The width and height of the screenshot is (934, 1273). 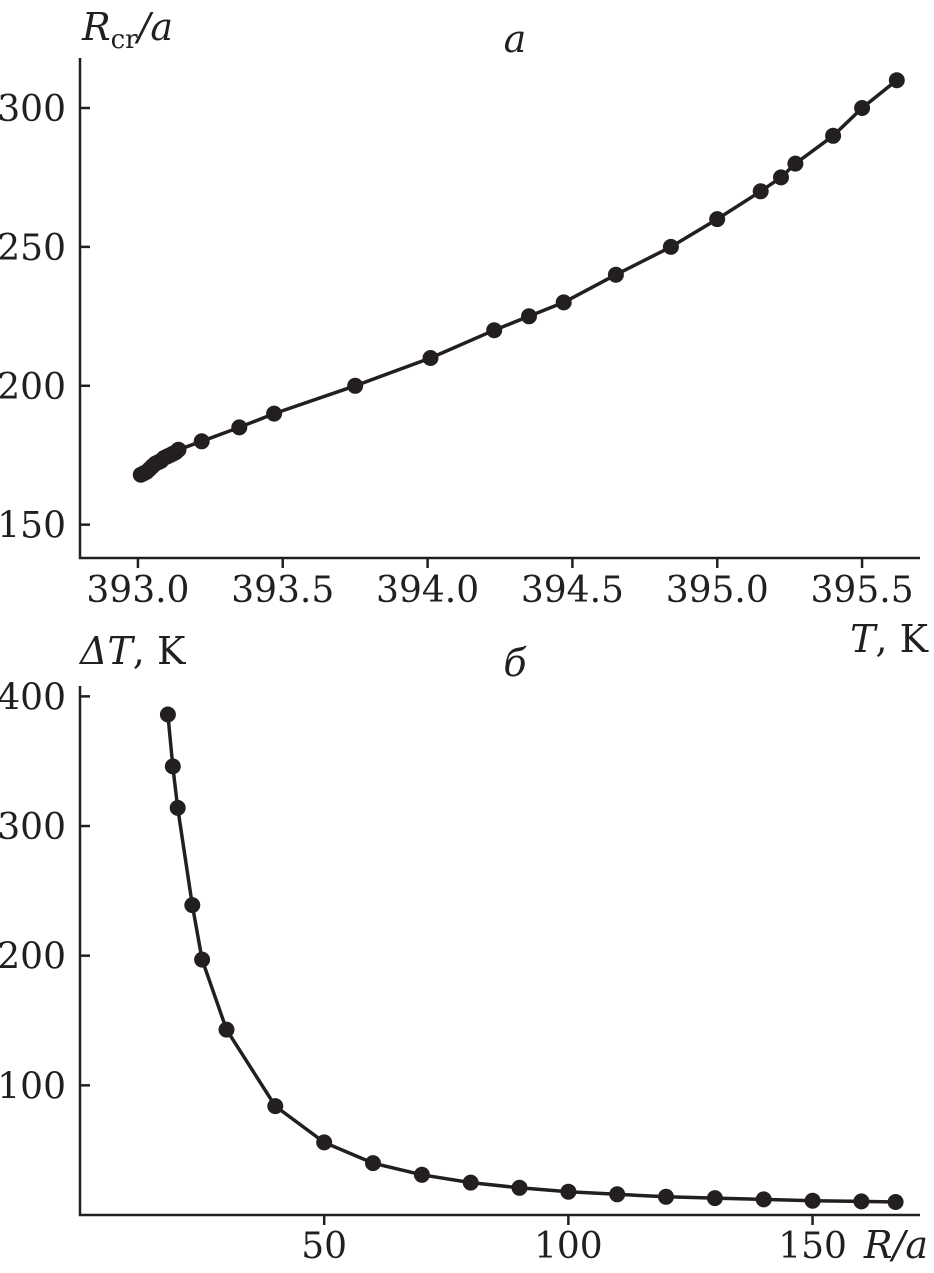 I want to click on panel-b-y-axis-label: ΔT, K, so click(x=132, y=651).